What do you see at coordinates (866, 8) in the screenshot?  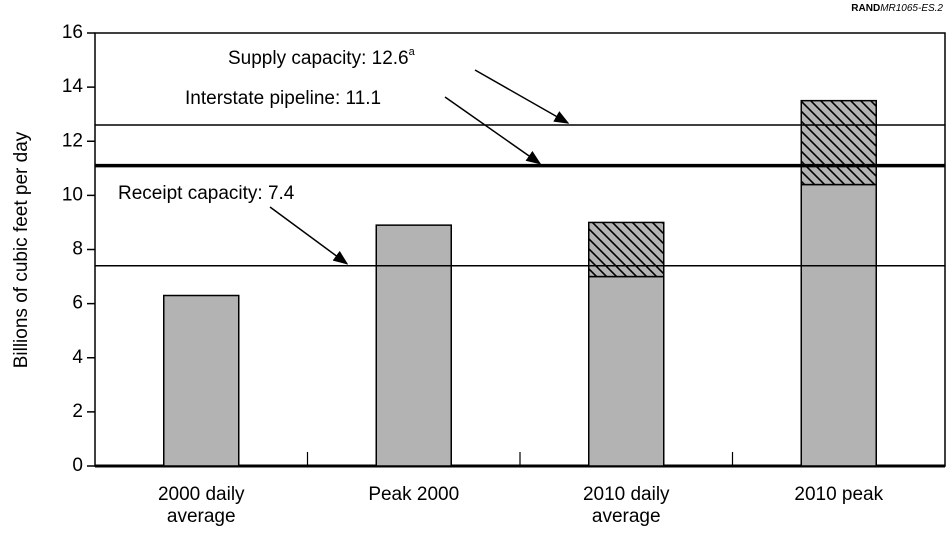 I see `source-org: RAND` at bounding box center [866, 8].